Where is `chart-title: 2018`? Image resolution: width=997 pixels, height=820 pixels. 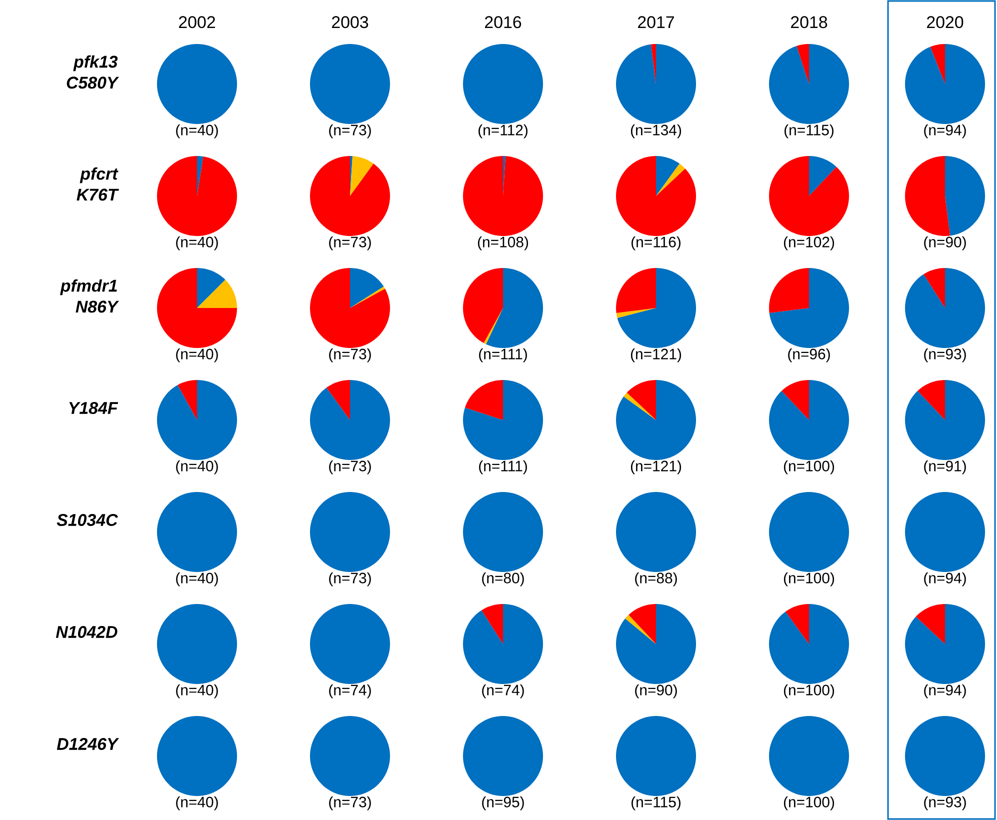
chart-title: 2018 is located at coordinates (809, 22).